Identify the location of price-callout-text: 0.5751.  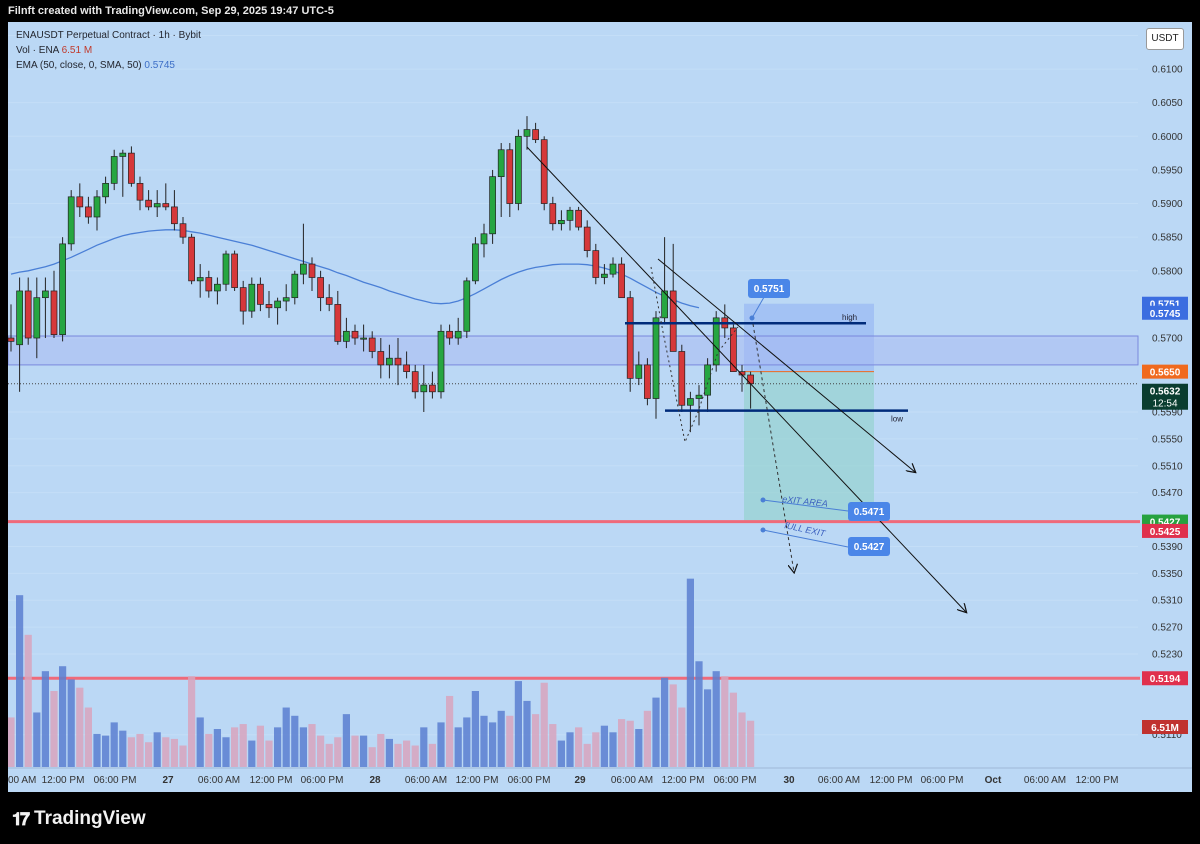
(769, 289).